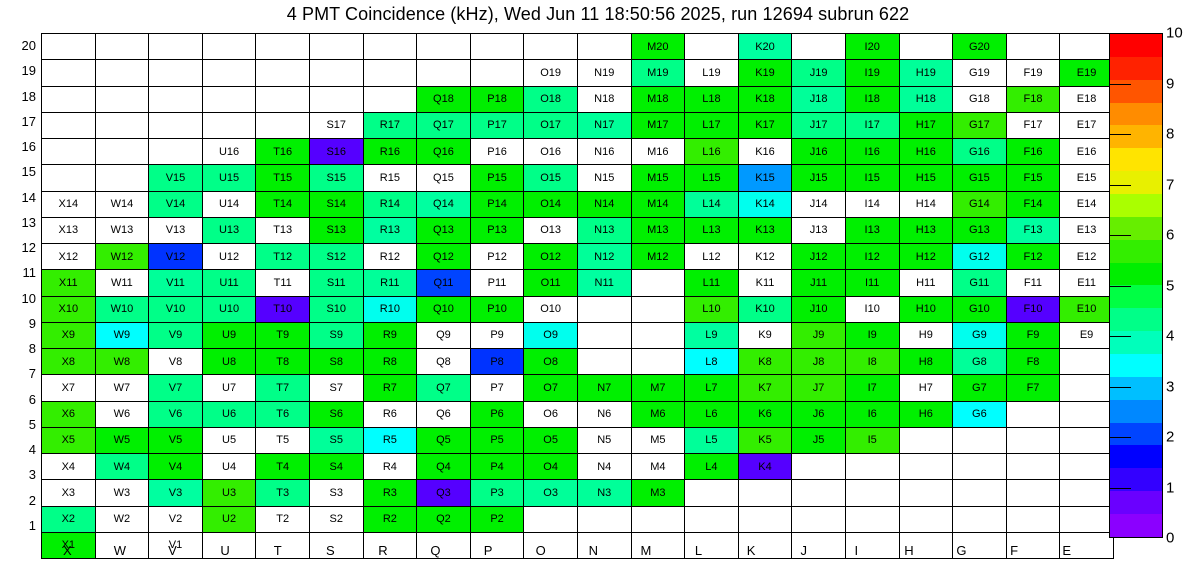 This screenshot has width=1196, height=572. What do you see at coordinates (390, 466) in the screenshot?
I see `heatmap-cell-R4: R4` at bounding box center [390, 466].